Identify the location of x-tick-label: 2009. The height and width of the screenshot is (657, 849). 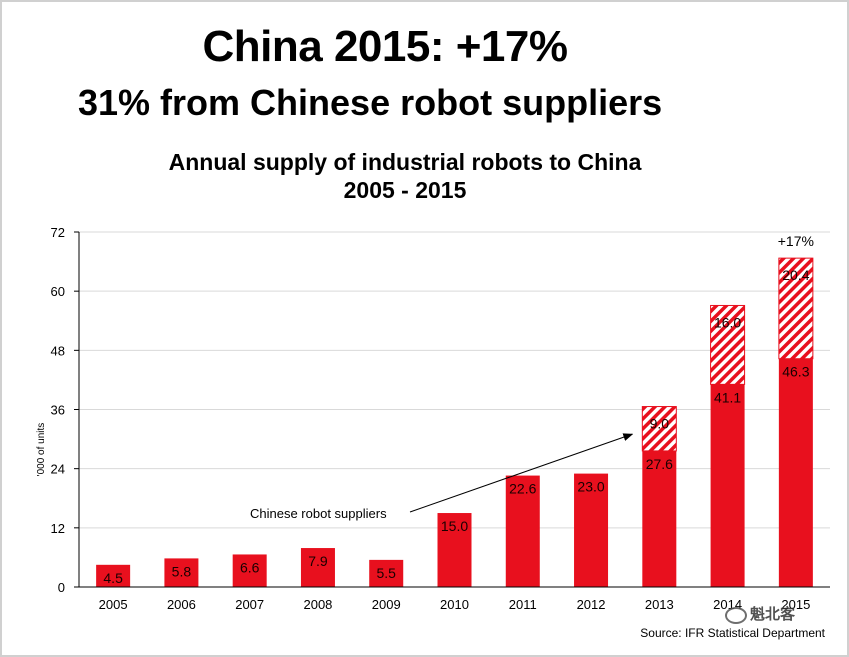
(386, 604).